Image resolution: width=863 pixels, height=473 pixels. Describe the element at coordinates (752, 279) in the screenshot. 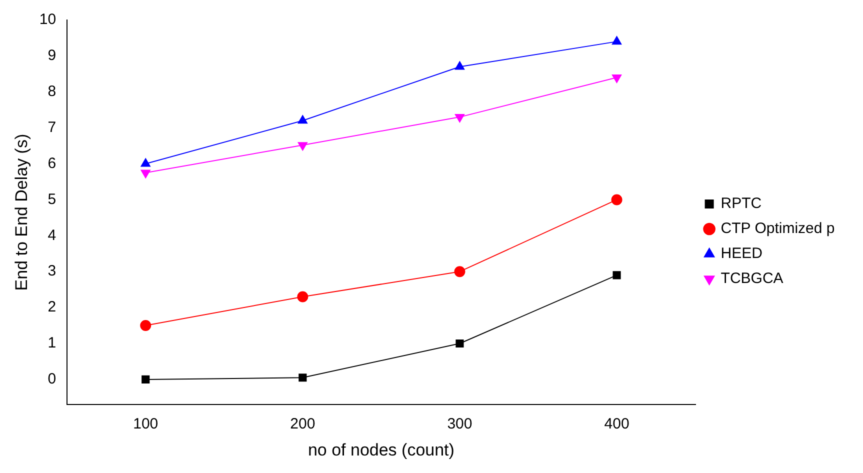

I see `legend-label: TCBGCA` at that location.